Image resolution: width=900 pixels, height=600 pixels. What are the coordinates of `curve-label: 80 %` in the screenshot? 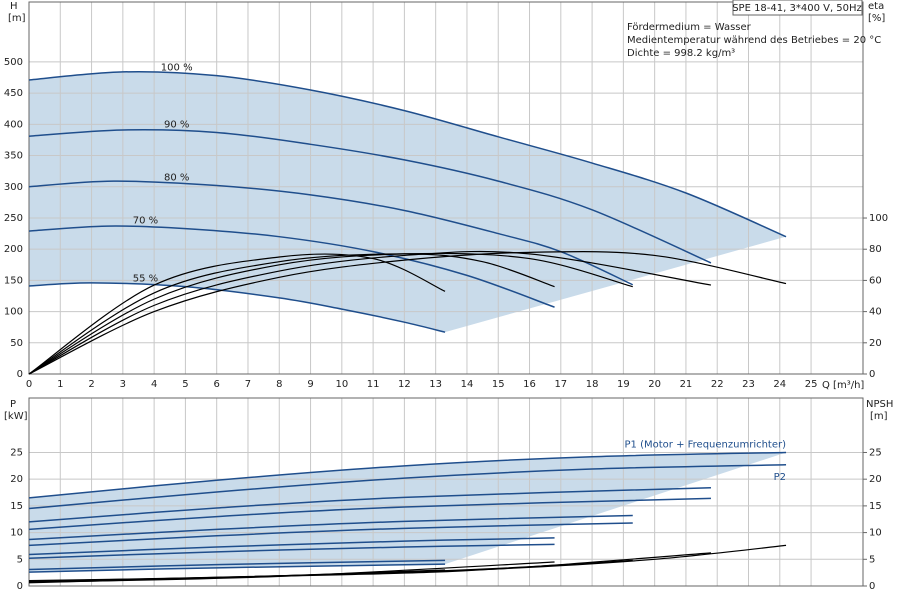 It's located at (176, 178).